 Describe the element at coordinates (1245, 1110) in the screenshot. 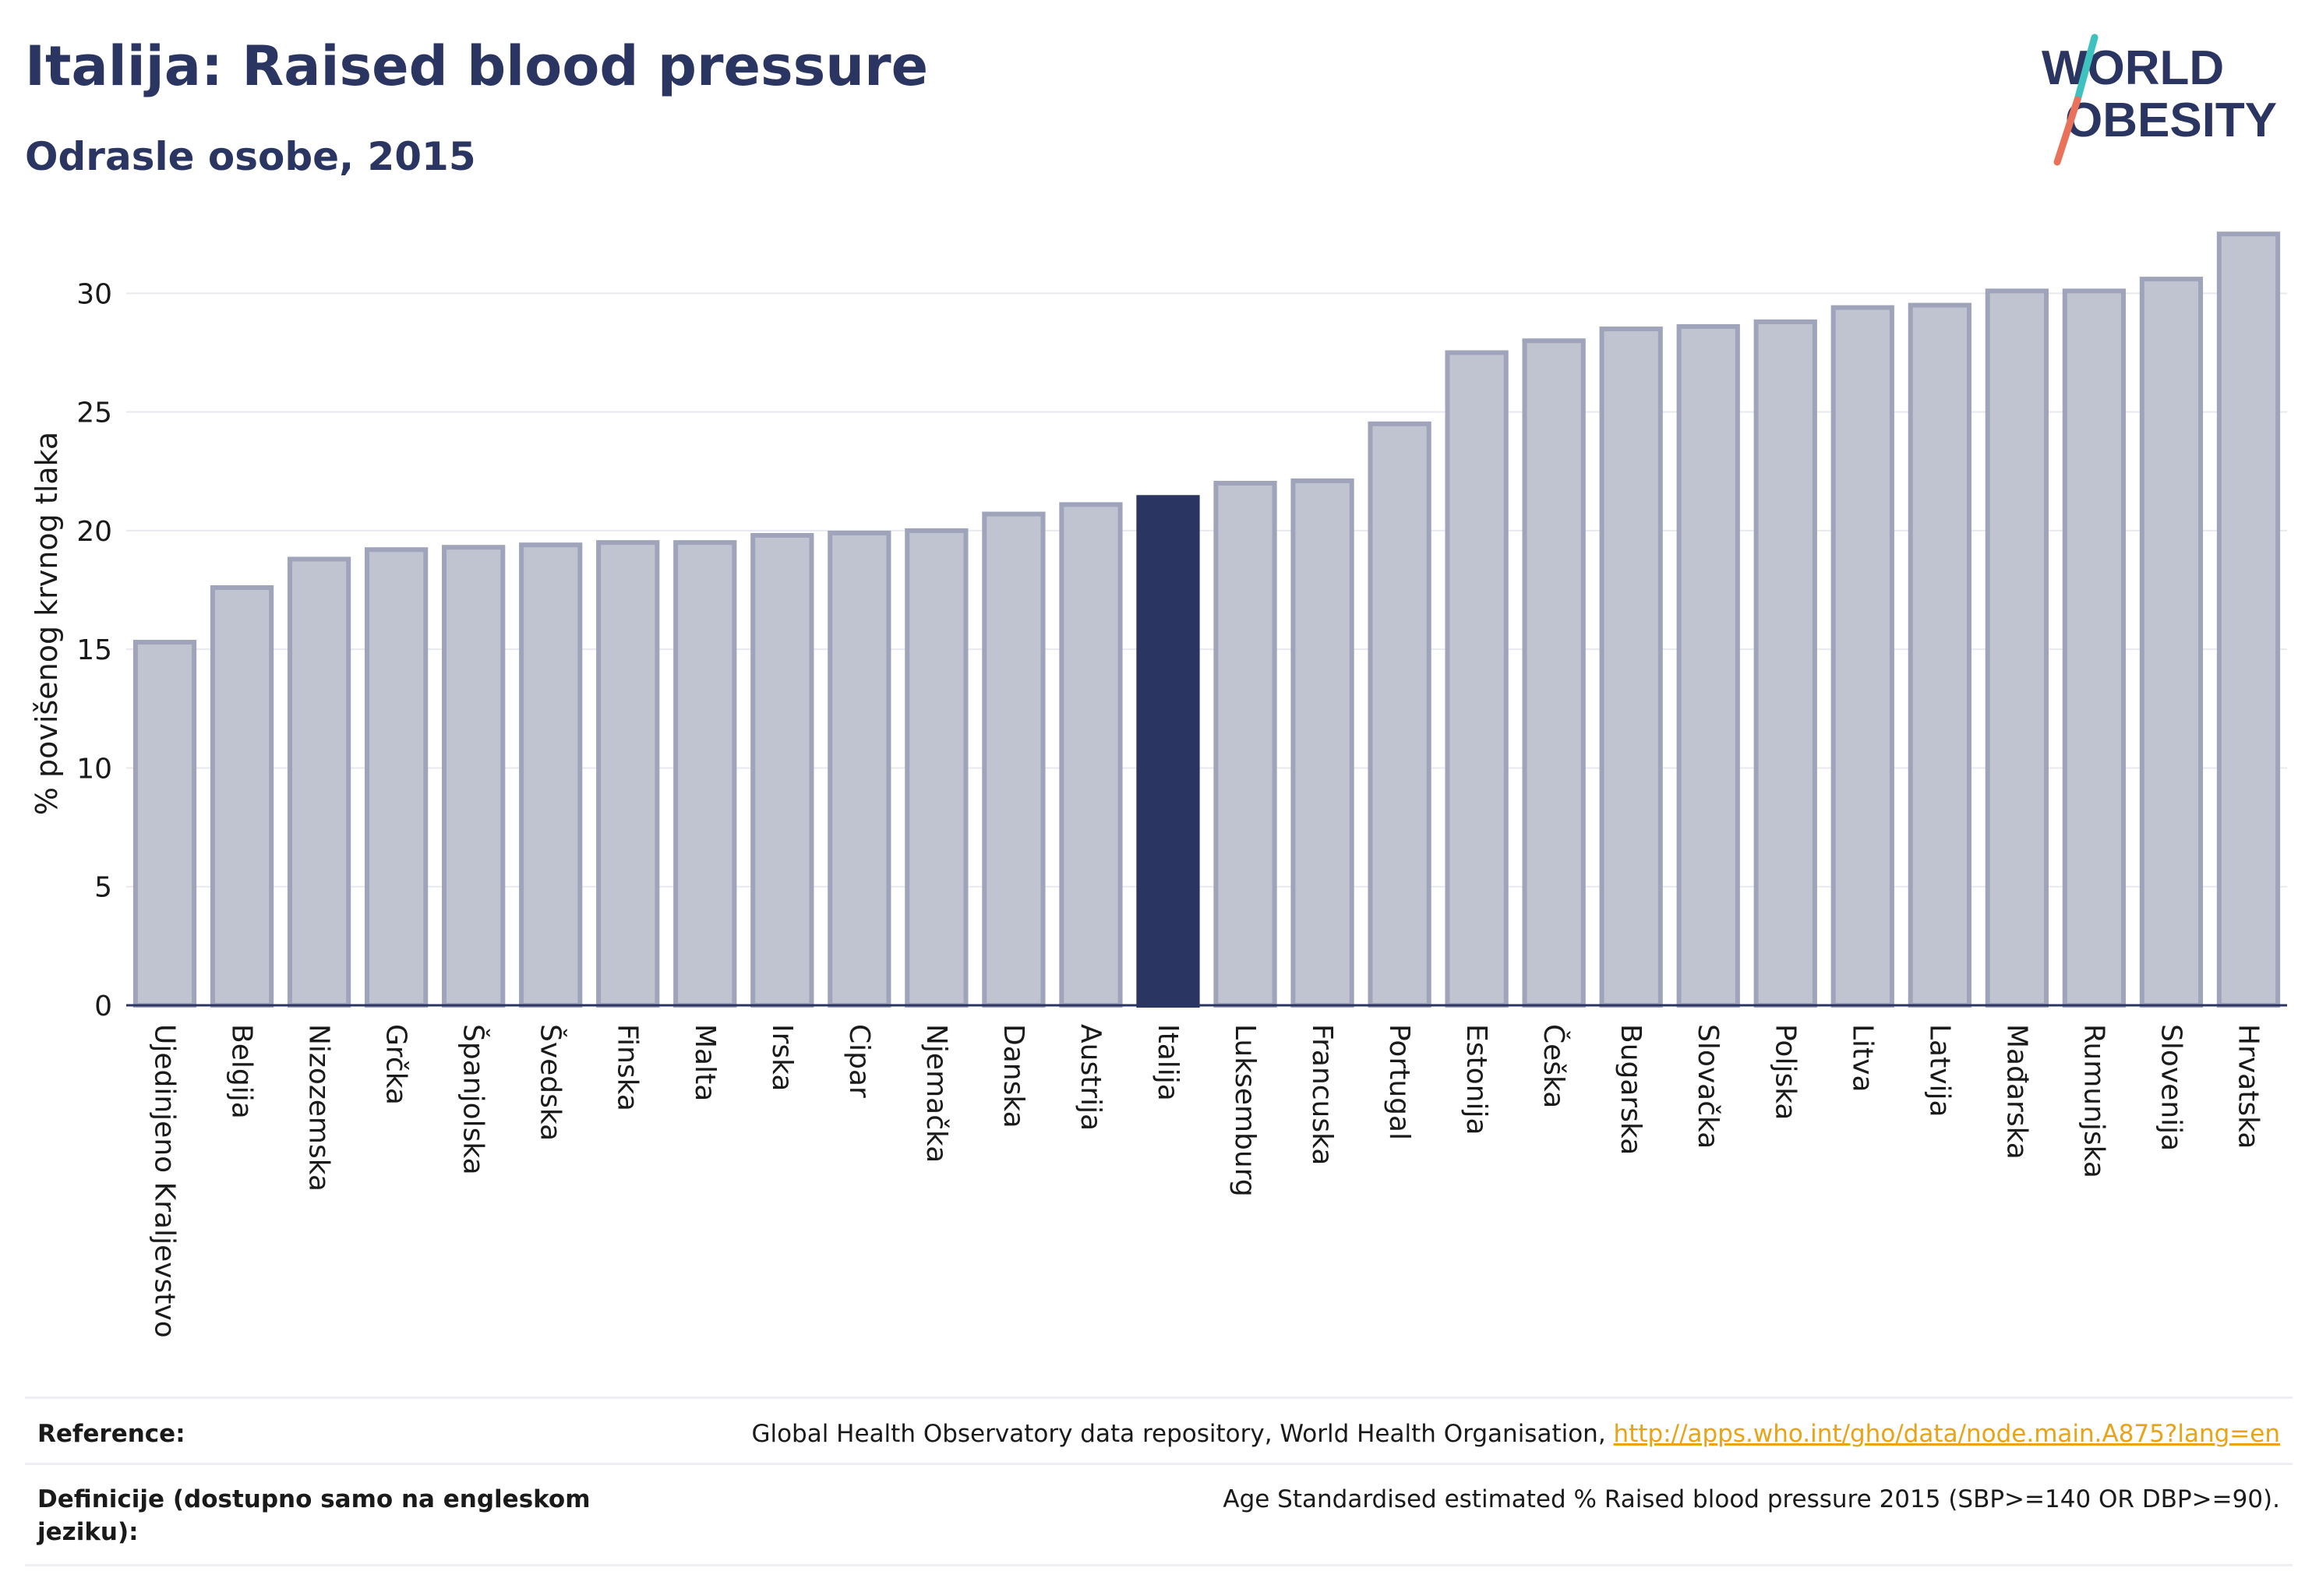

I see `x-tick-label: Luksemburg` at that location.